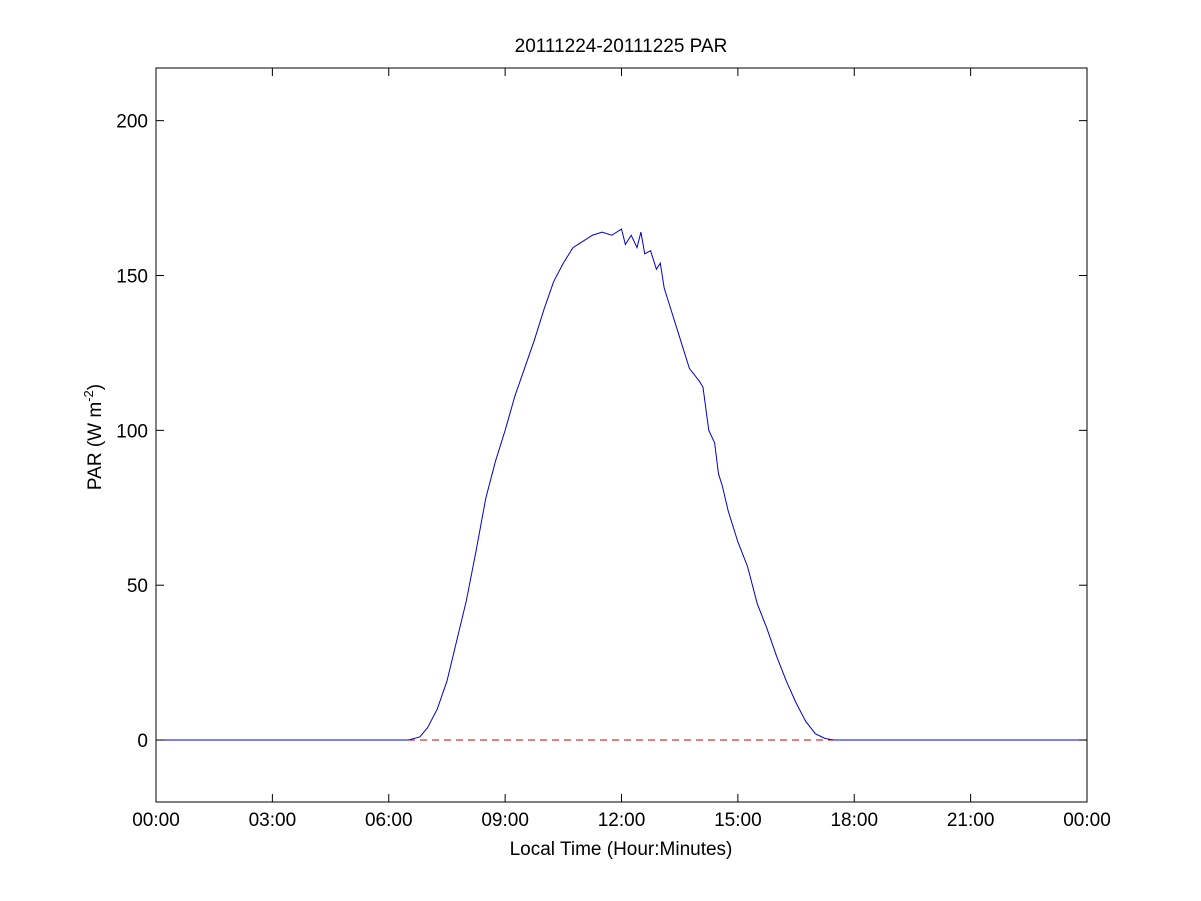 The width and height of the screenshot is (1201, 901). What do you see at coordinates (132, 431) in the screenshot?
I see `y-tick-label: 100` at bounding box center [132, 431].